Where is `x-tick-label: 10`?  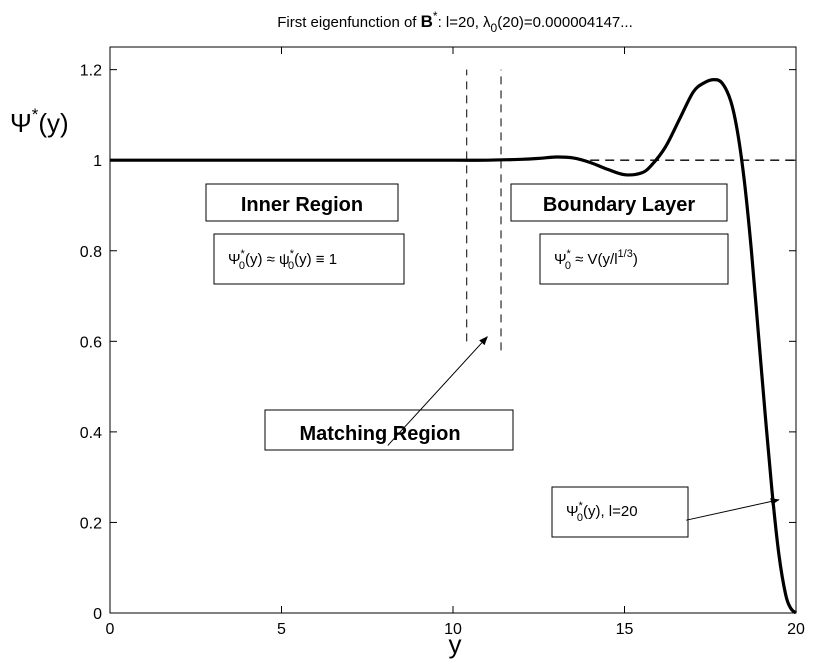
x-tick-label: 10 is located at coordinates (453, 629).